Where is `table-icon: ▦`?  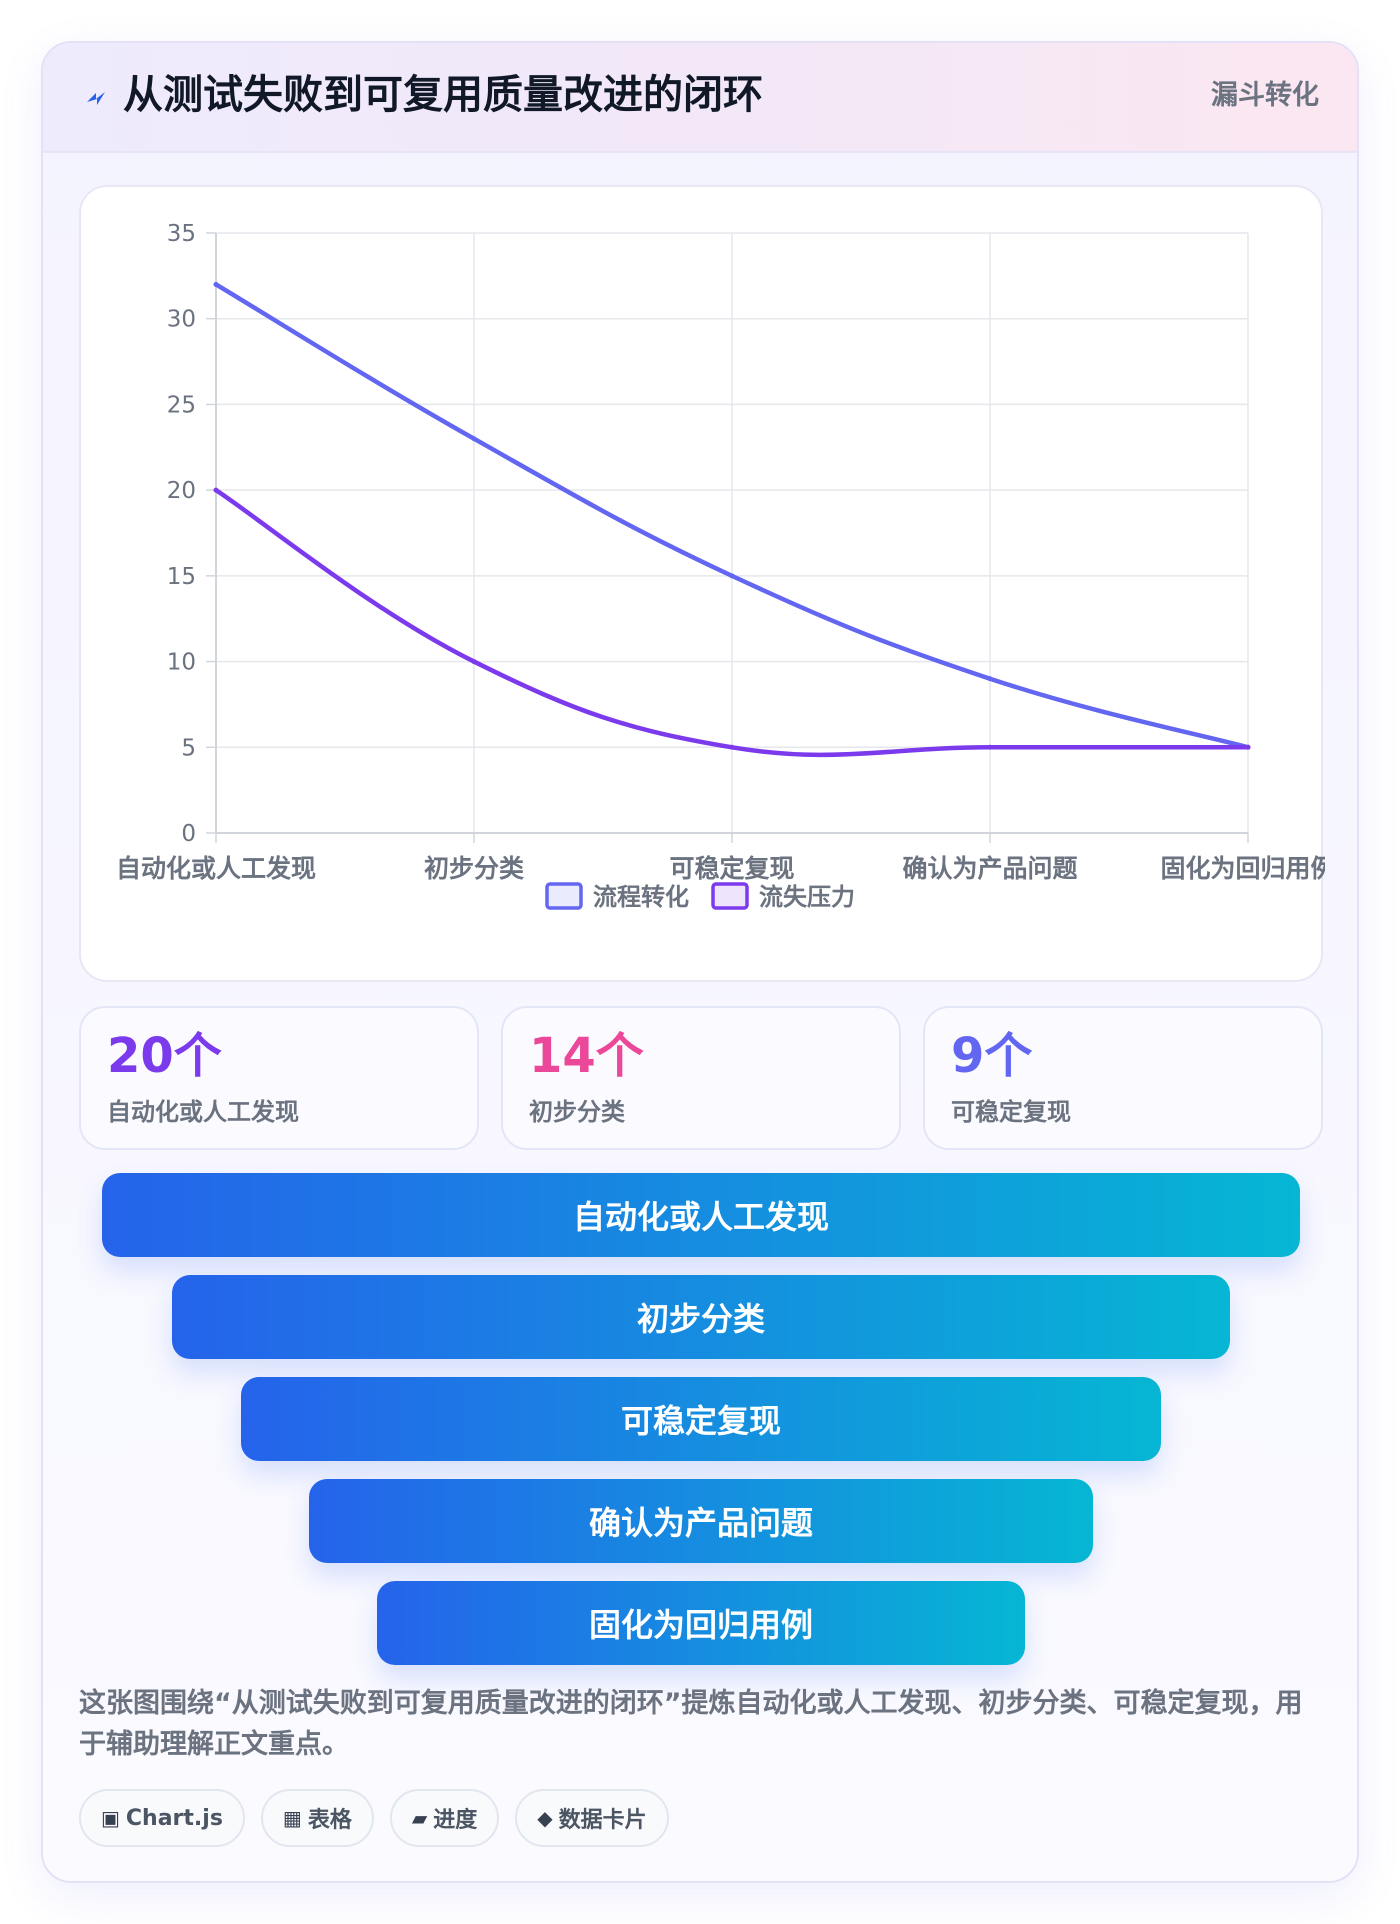 table-icon: ▦ is located at coordinates (292, 1818).